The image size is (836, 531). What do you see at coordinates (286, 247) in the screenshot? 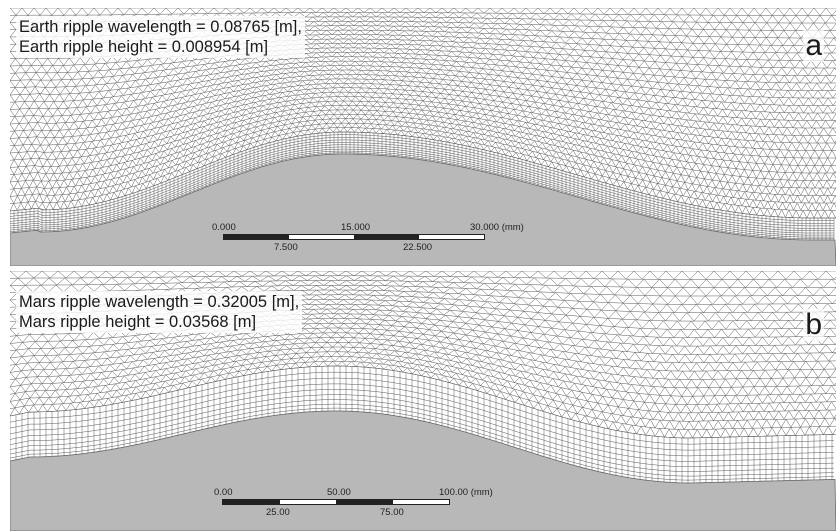
I see `scale-label: 7.500` at bounding box center [286, 247].